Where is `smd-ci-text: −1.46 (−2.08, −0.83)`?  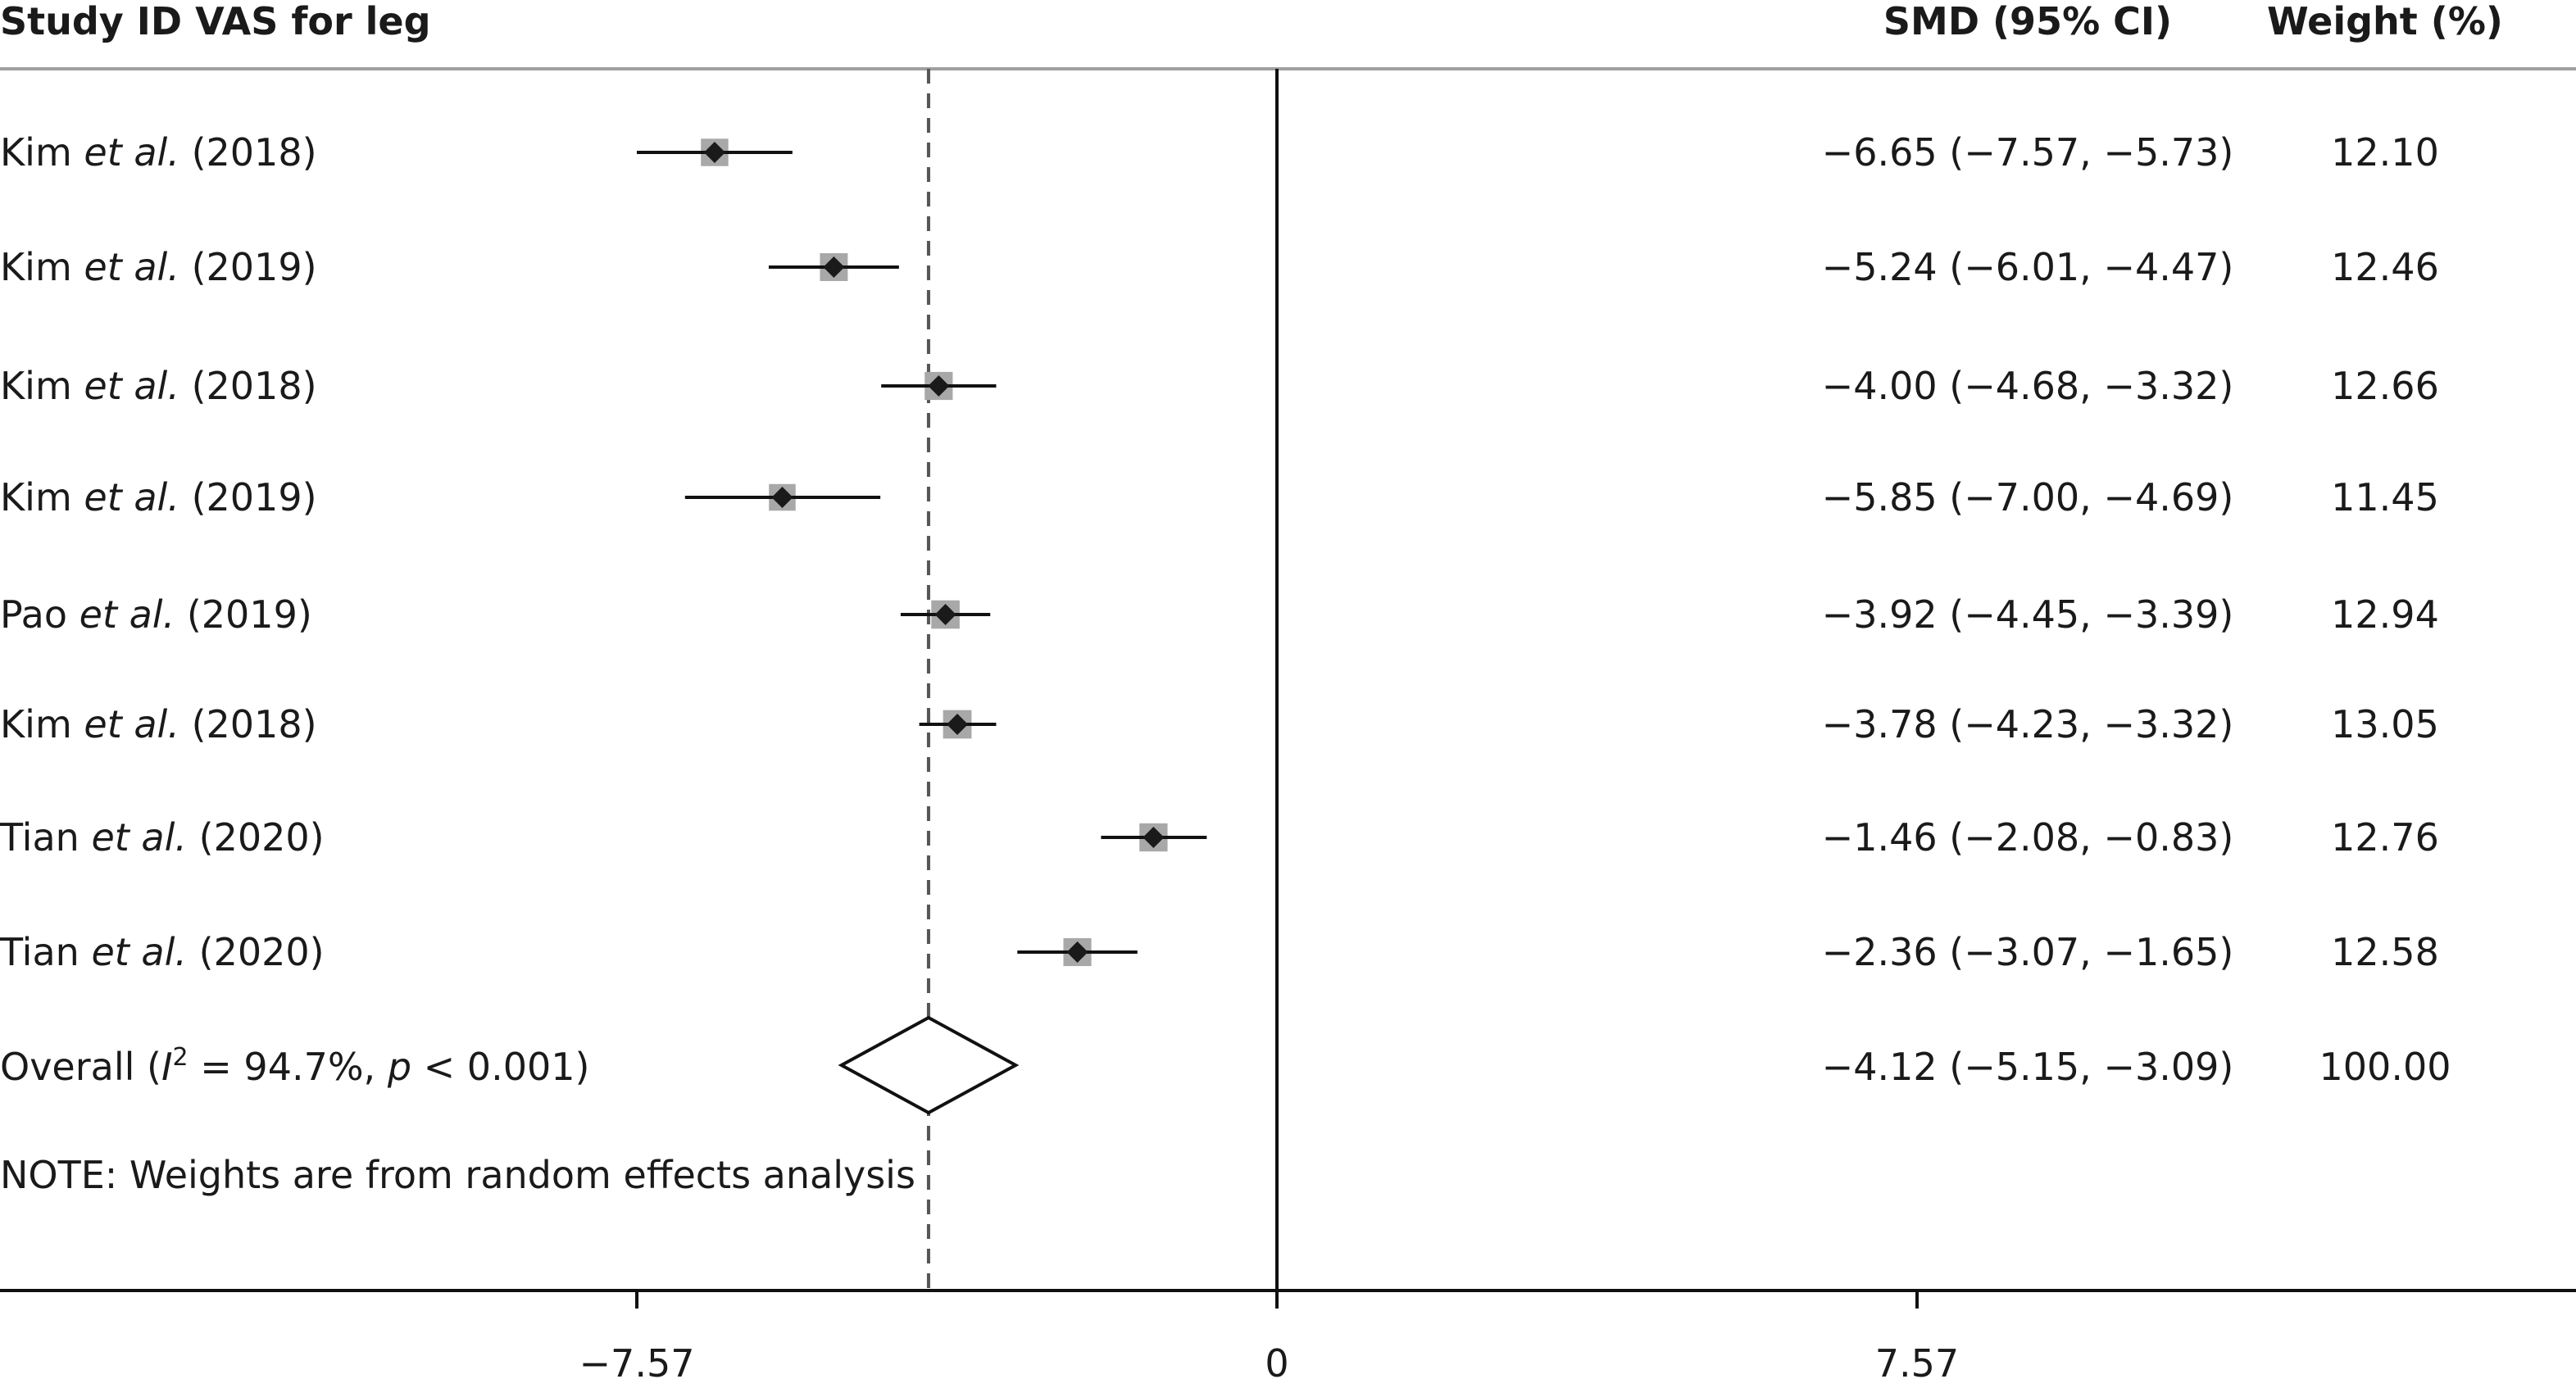
smd-ci-text: −1.46 (−2.08, −0.83) is located at coordinates (2028, 837).